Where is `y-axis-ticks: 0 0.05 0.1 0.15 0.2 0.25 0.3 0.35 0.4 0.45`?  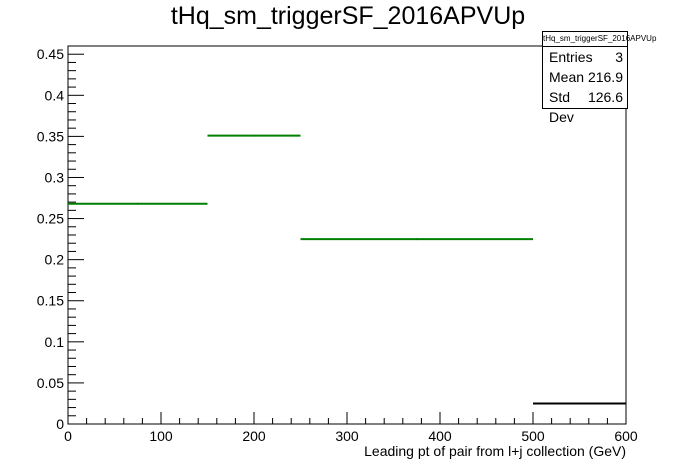
y-axis-ticks: 0 0.05 0.1 0.15 0.2 0.25 0.3 0.35 0.4 0.45 is located at coordinates (60, 238).